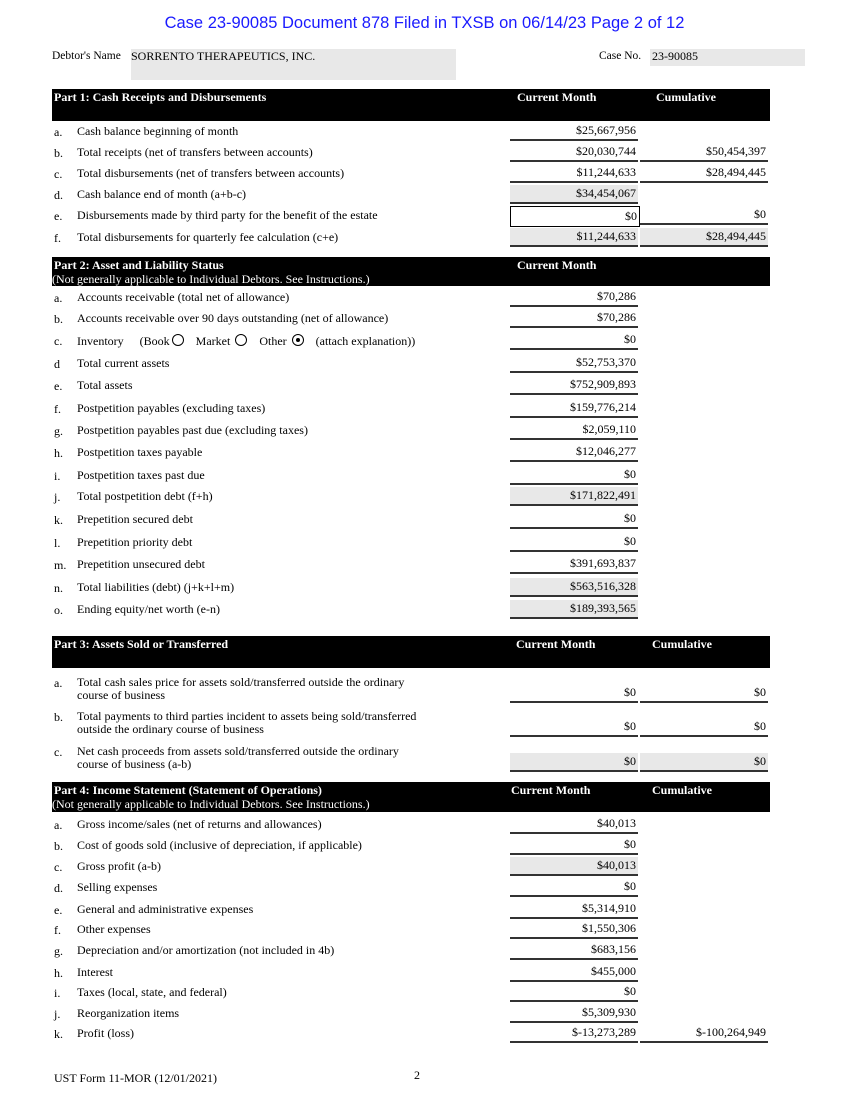 The height and width of the screenshot is (1100, 849). Describe the element at coordinates (177, 340) in the screenshot. I see `radio-book` at that location.